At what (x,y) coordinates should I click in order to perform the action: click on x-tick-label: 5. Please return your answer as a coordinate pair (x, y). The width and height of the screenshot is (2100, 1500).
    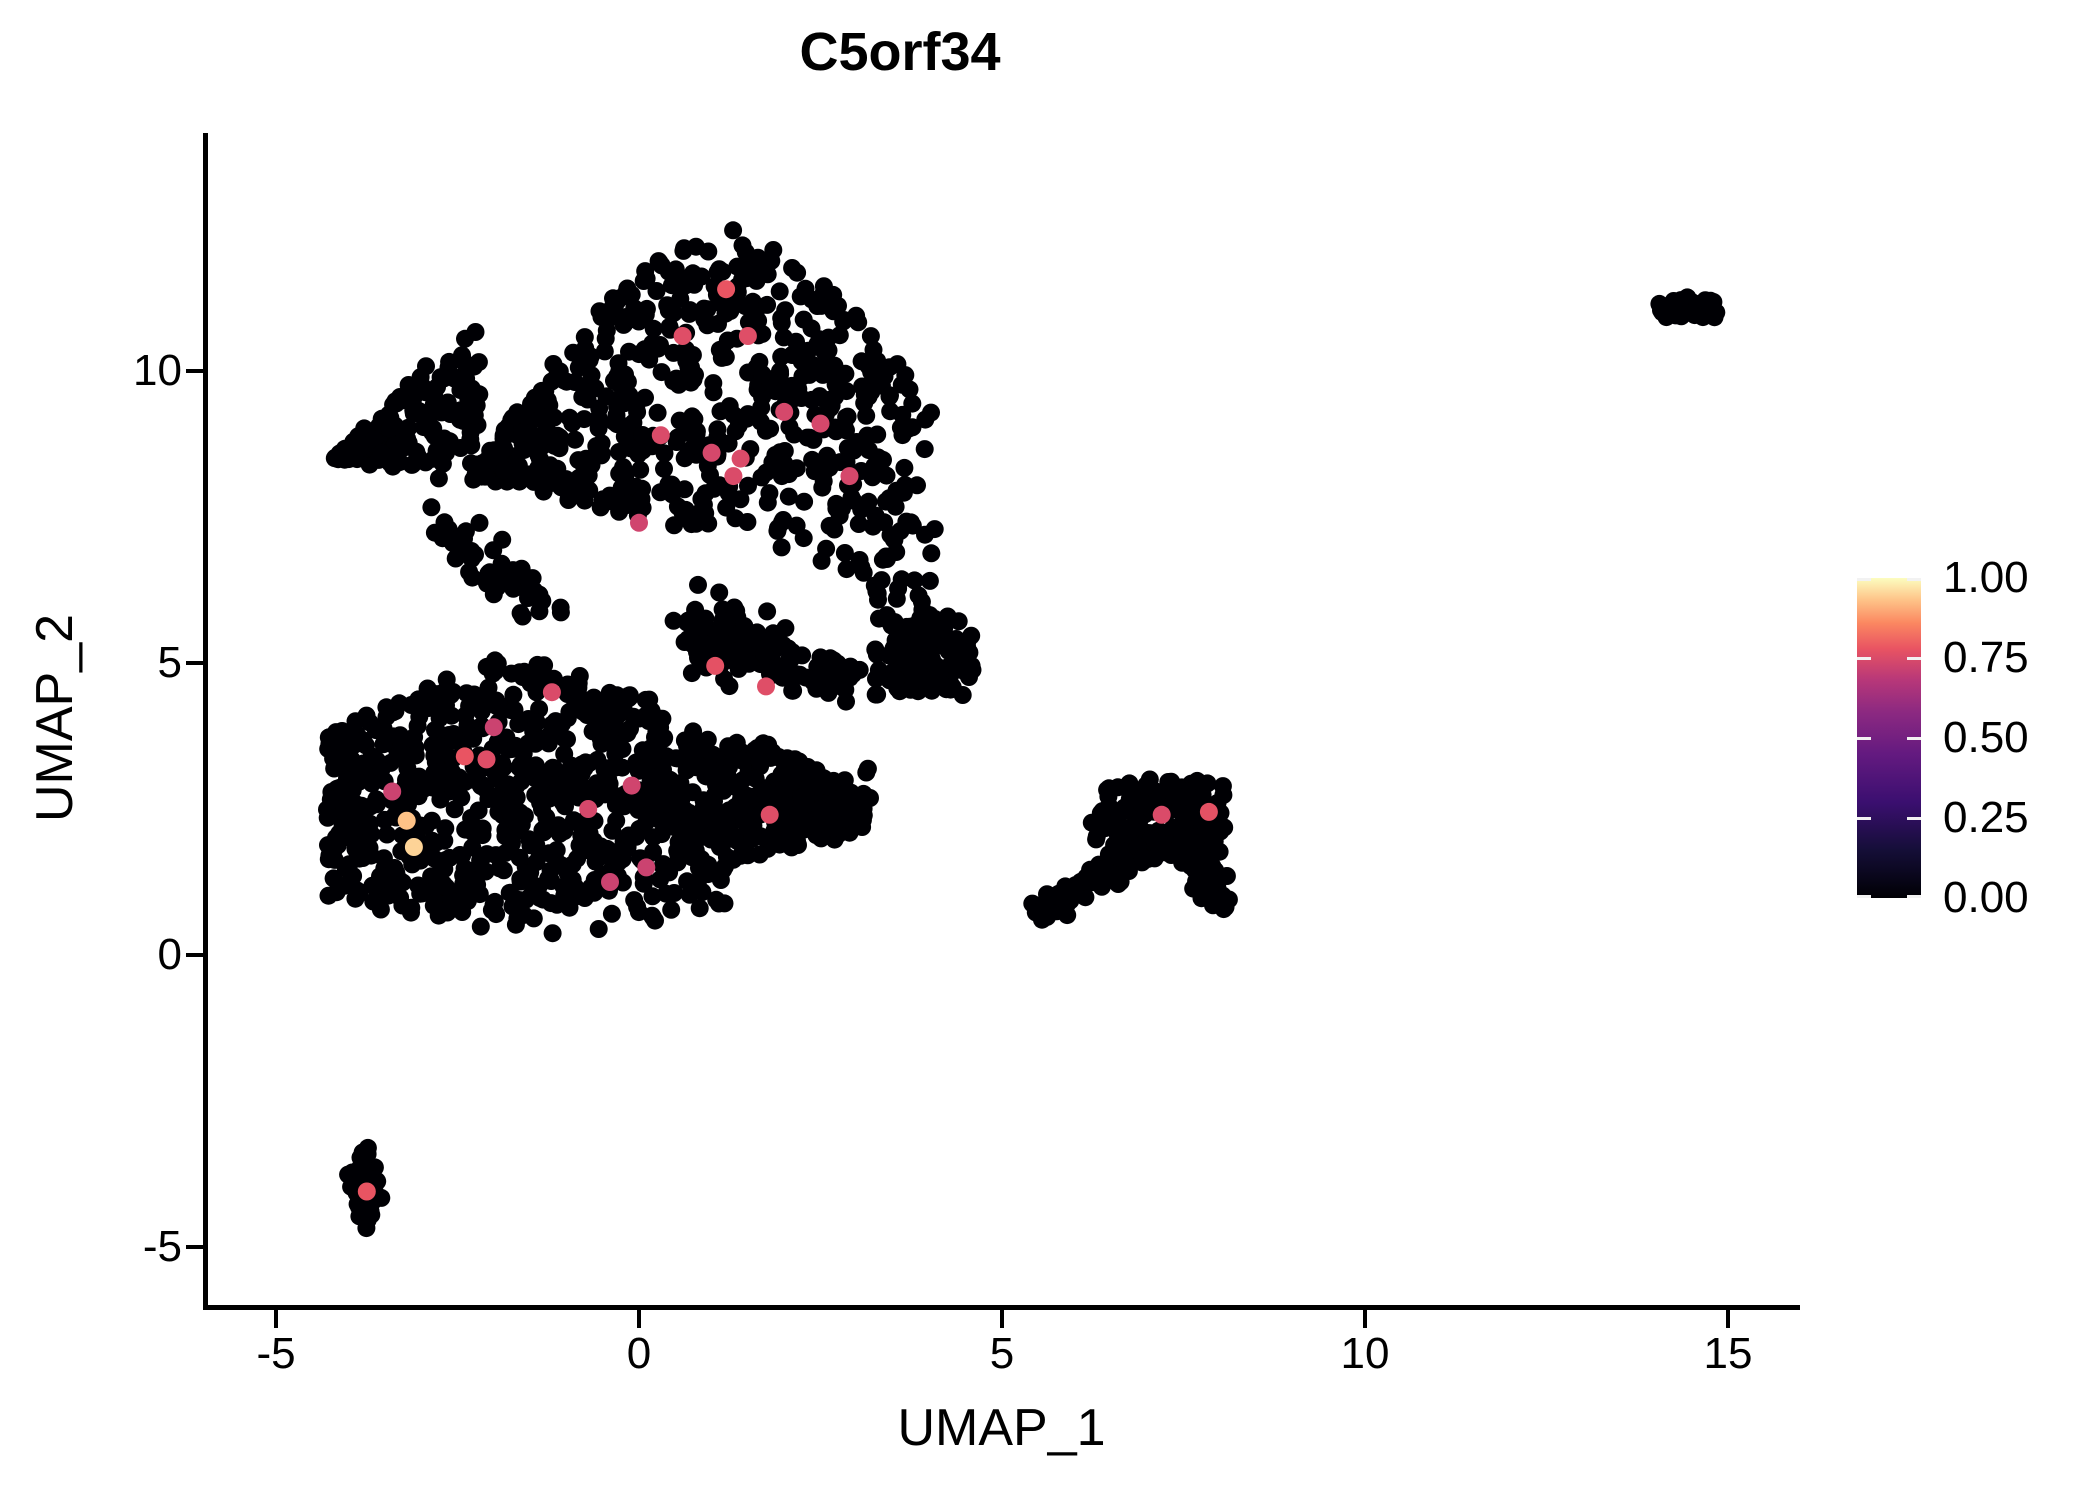
    Looking at the image, I should click on (1002, 1353).